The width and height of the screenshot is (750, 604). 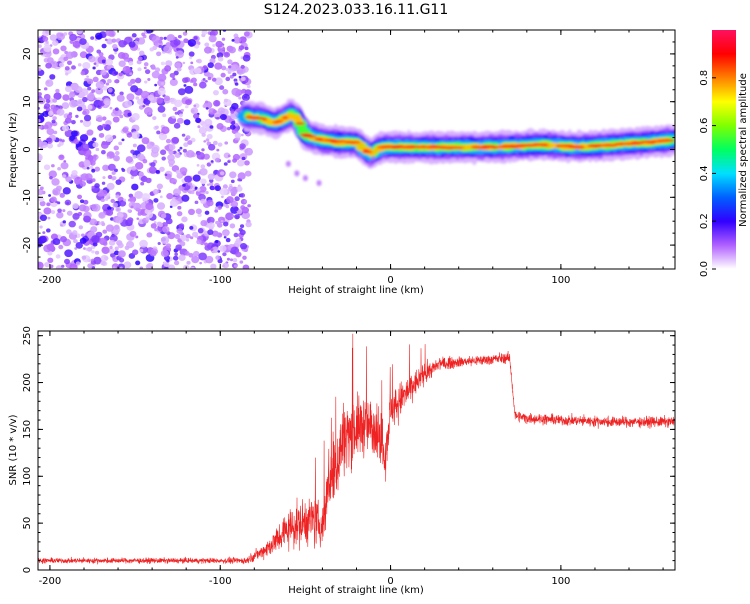 What do you see at coordinates (560, 581) in the screenshot?
I see `snr-xtick-label: 100` at bounding box center [560, 581].